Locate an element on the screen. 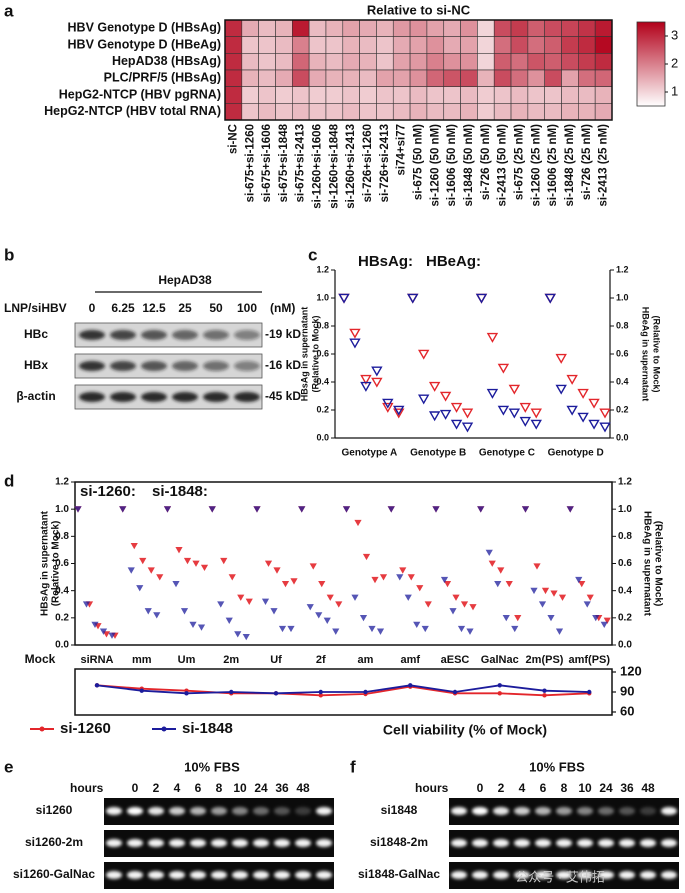 The image size is (685, 893). column-label: si-726+si-1260 is located at coordinates (368, 163).